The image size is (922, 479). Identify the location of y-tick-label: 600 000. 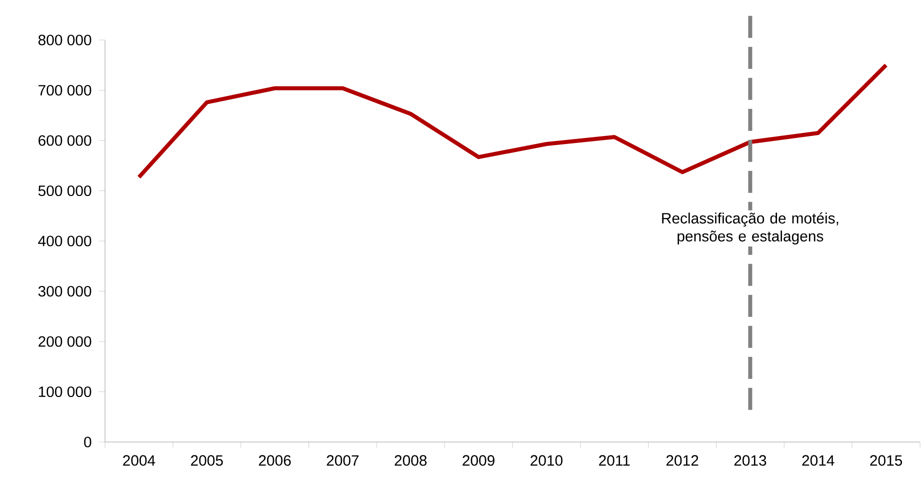
(65, 140).